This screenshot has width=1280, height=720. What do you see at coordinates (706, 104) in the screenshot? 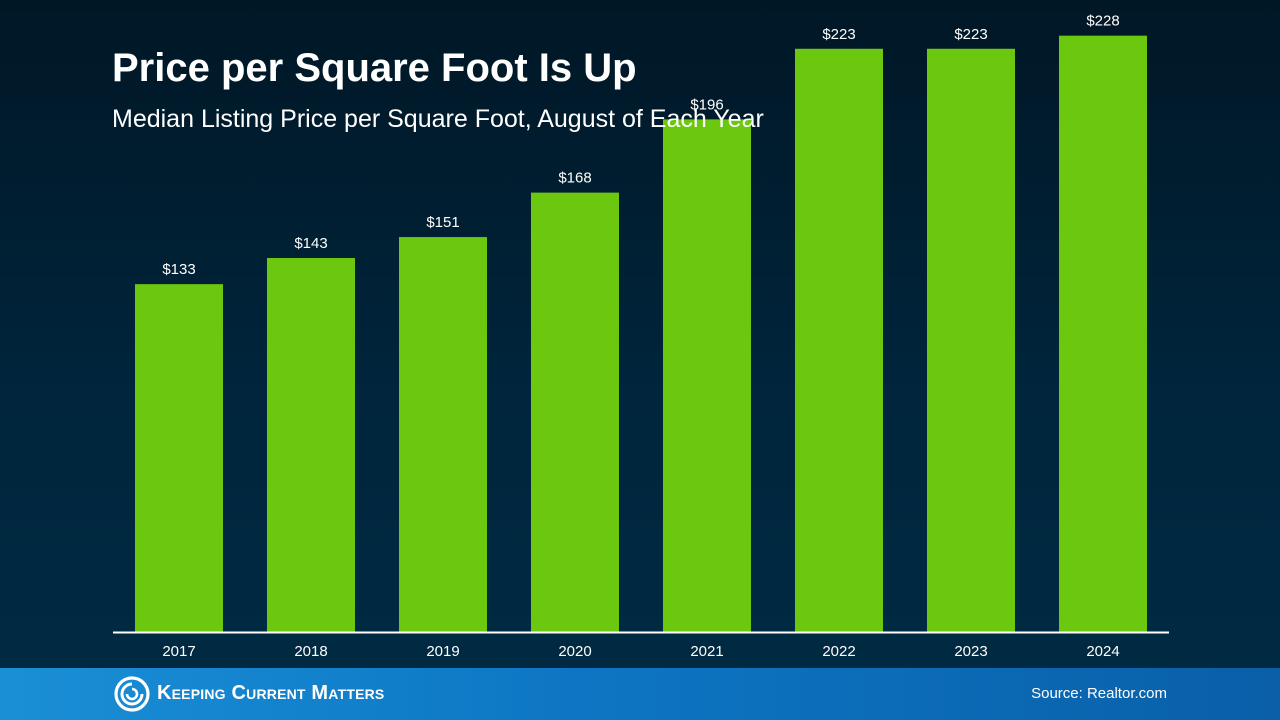
I see `value-label-2021: $196` at bounding box center [706, 104].